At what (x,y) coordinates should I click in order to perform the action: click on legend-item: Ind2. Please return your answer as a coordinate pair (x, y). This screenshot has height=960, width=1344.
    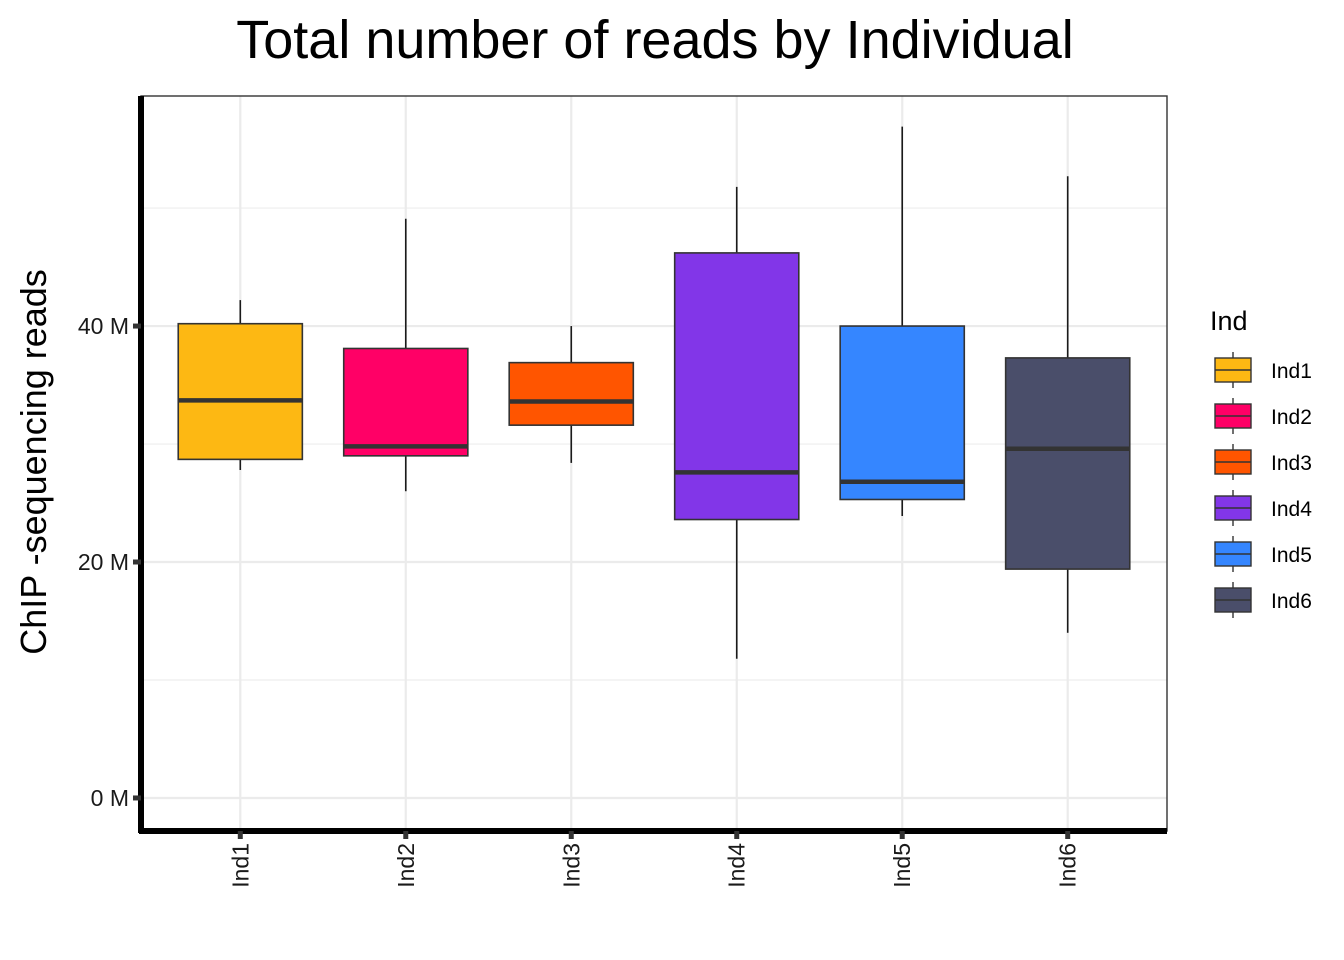
    Looking at the image, I should click on (1263, 416).